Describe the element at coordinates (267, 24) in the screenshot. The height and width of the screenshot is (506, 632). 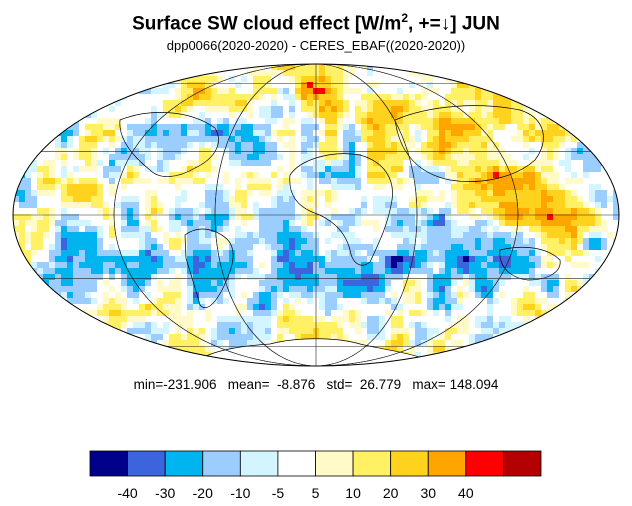
I see `title-main: Surface SW cloud effect [W/m` at that location.